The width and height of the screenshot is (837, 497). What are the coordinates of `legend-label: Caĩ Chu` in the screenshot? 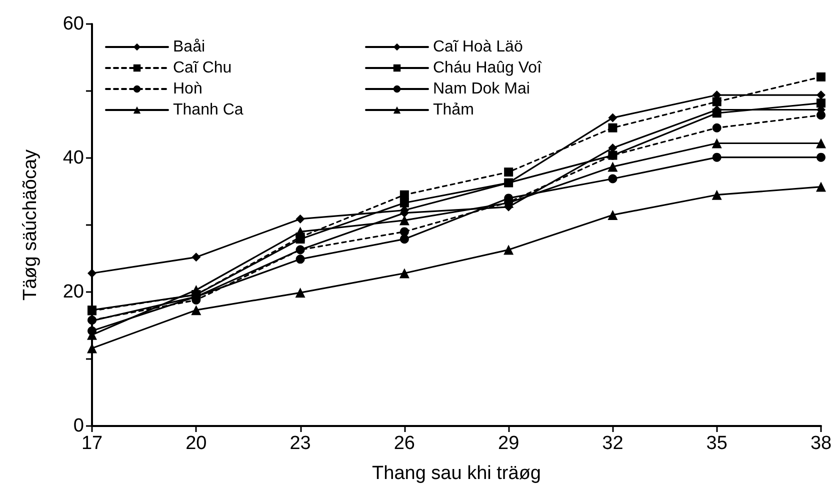 It's located at (202, 68).